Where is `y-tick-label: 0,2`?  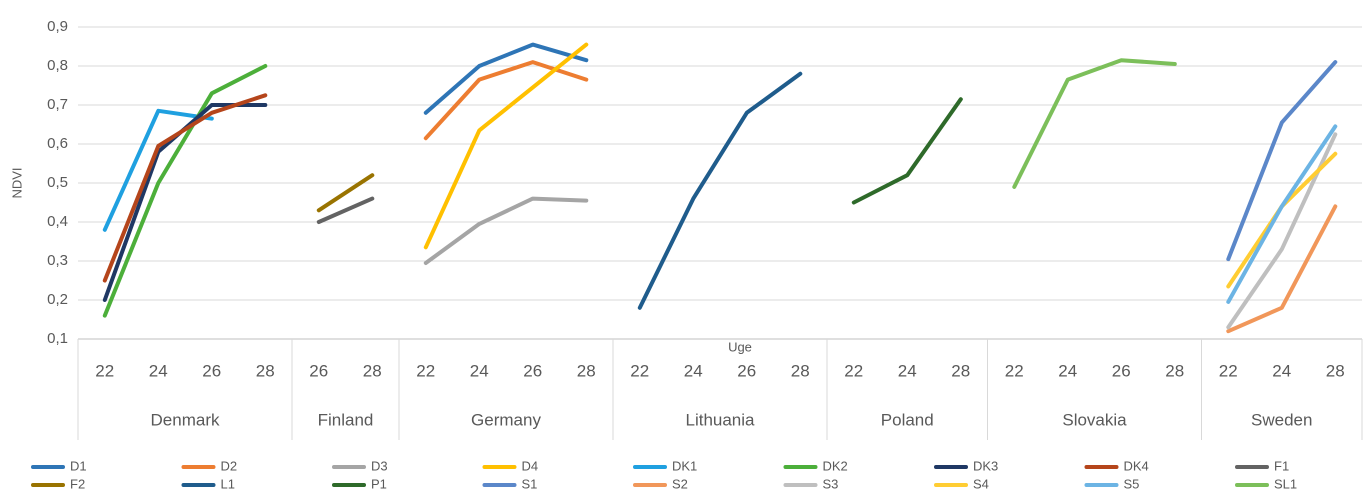
y-tick-label: 0,2 is located at coordinates (57, 299).